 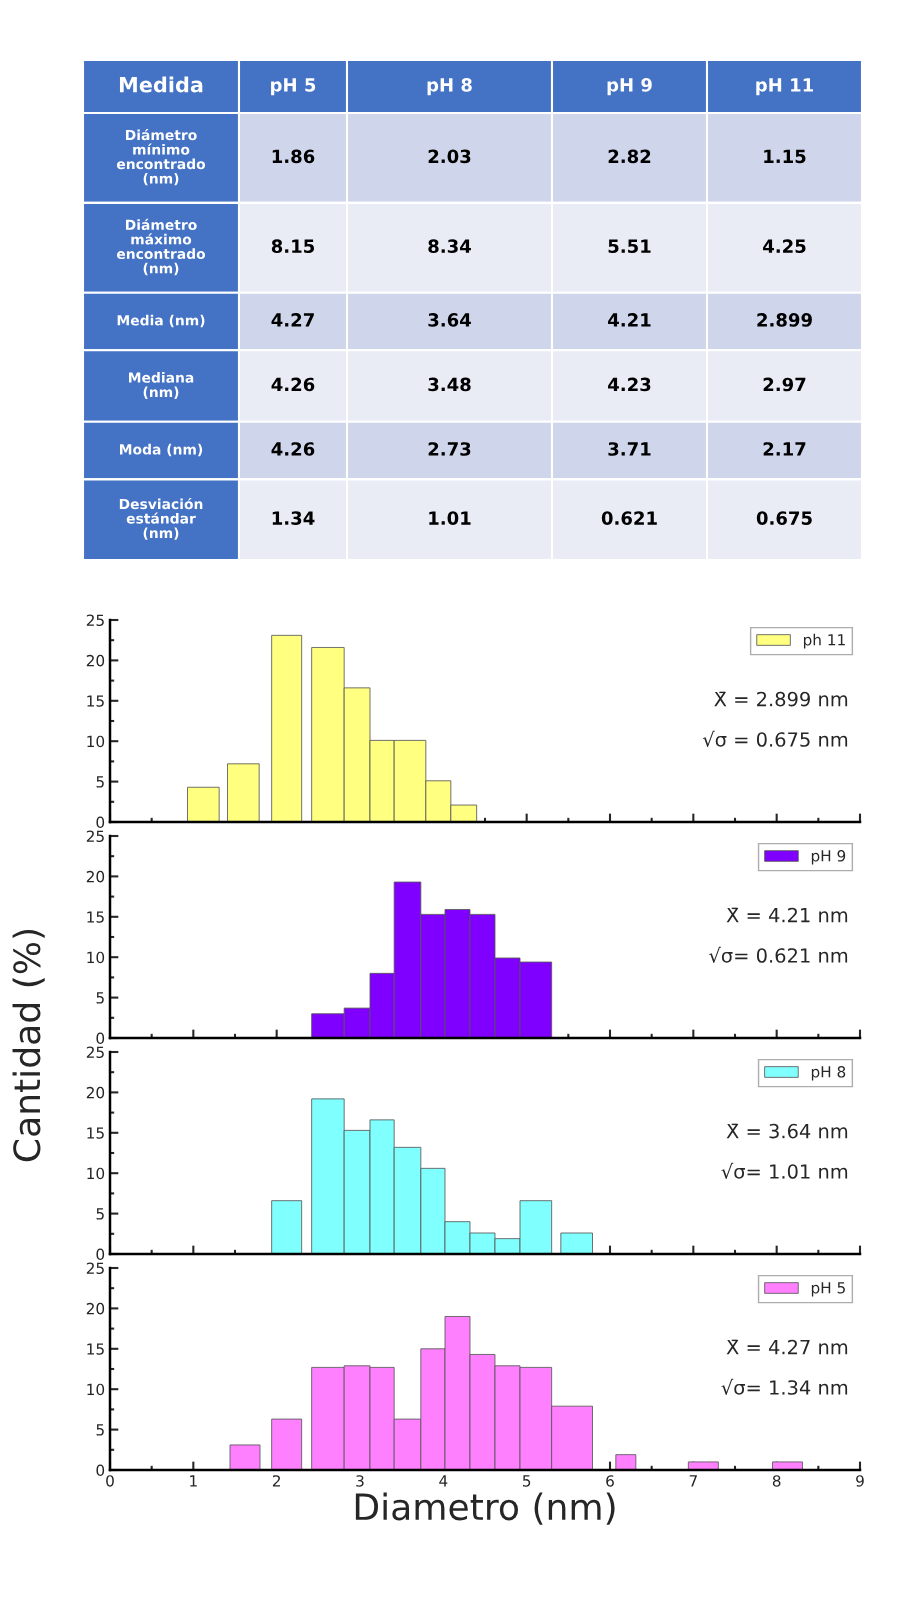 I want to click on text: 1.15, so click(x=785, y=156).